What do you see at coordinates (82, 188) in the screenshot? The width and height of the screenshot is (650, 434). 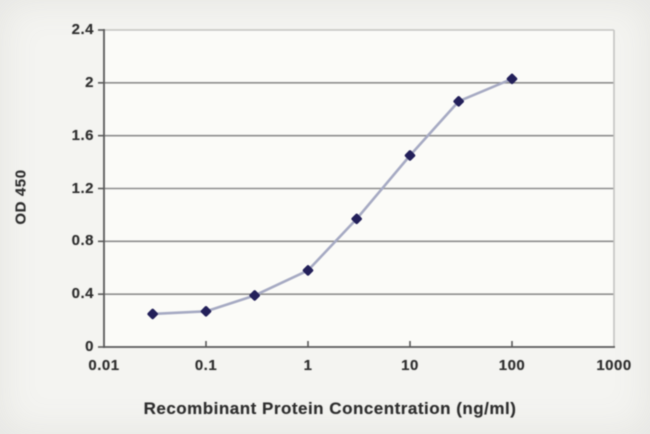 I see `y-tick-label: 1.2` at bounding box center [82, 188].